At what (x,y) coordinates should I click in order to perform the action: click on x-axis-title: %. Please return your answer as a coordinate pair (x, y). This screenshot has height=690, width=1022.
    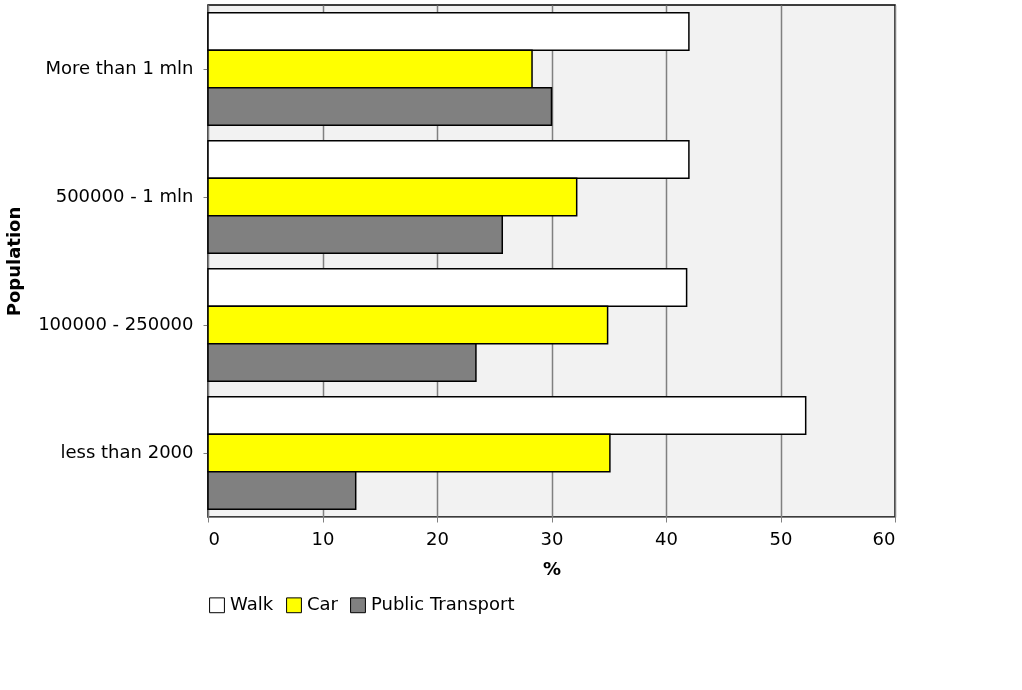
    Looking at the image, I should click on (552, 568).